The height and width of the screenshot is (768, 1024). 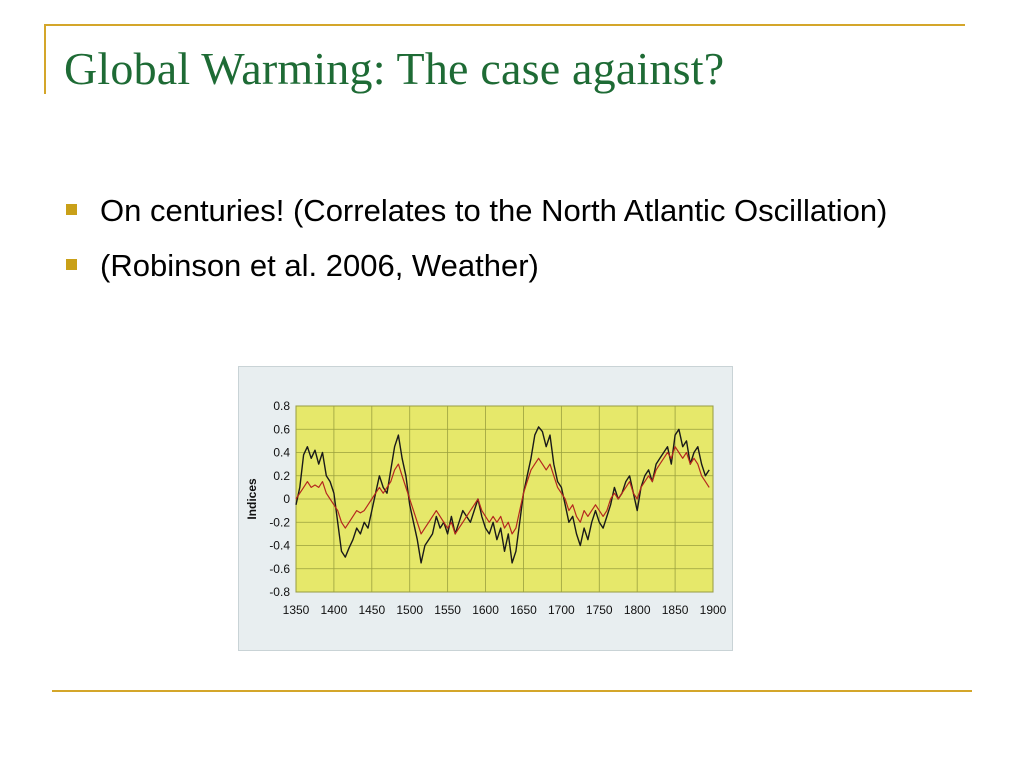 What do you see at coordinates (334, 610) in the screenshot?
I see `x-tick-label: 1400` at bounding box center [334, 610].